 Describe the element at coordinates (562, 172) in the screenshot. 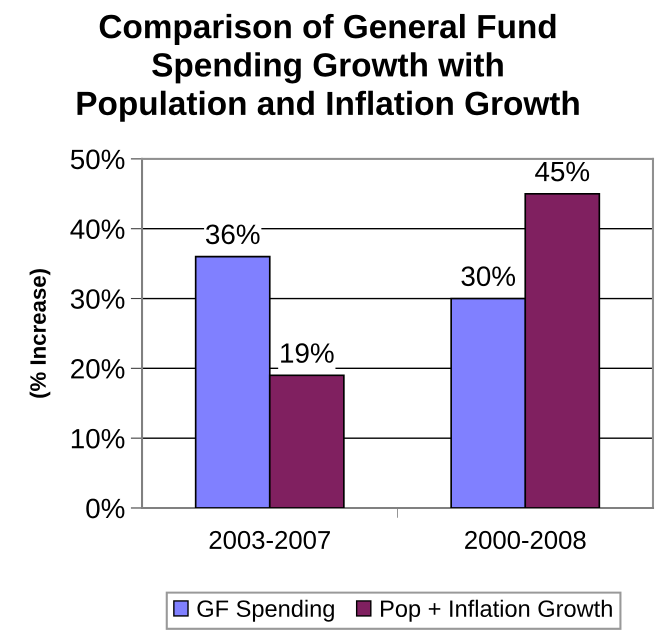

I see `data-label: 45%` at that location.